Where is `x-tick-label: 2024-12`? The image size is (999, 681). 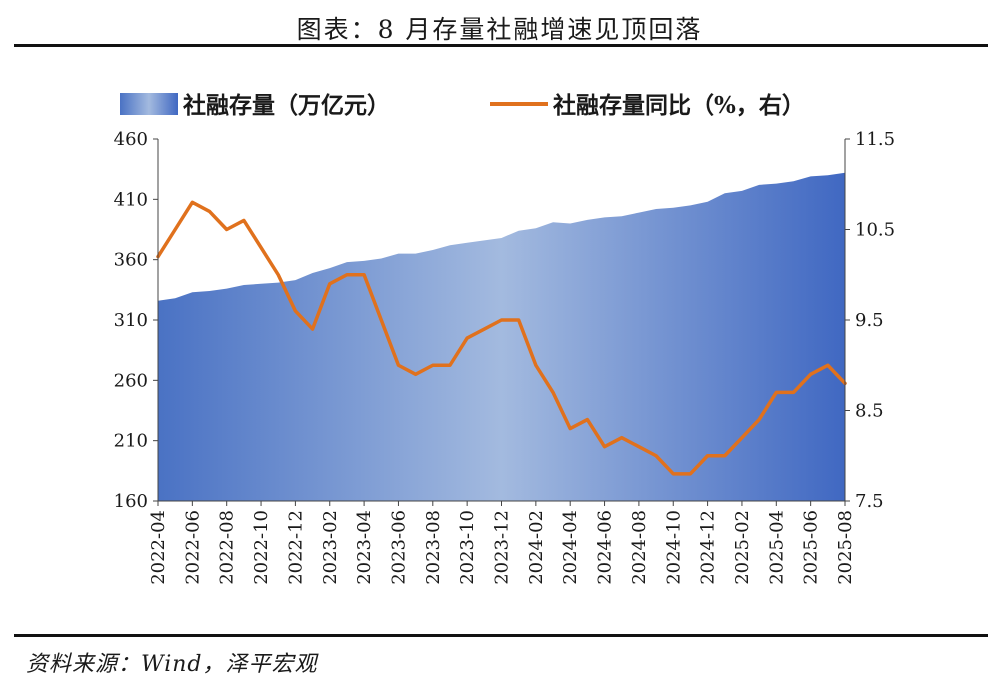 x-tick-label: 2024-12 is located at coordinates (708, 547).